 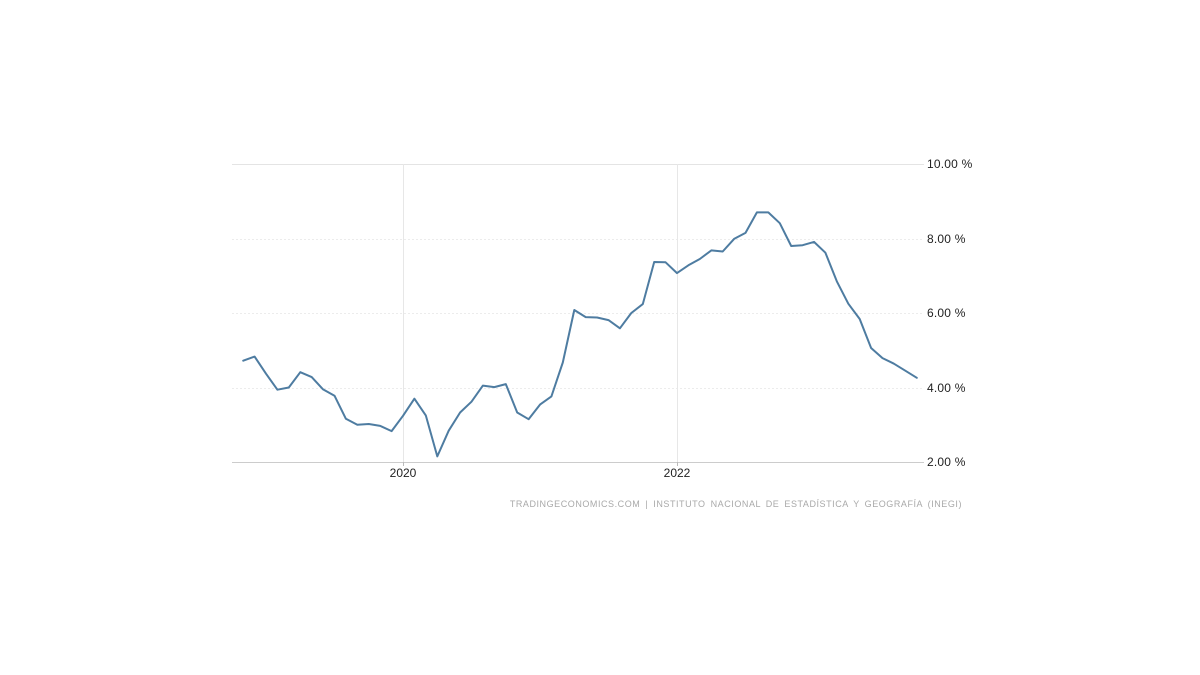 What do you see at coordinates (946, 462) in the screenshot?
I see `y-axis-label: 2.00 %` at bounding box center [946, 462].